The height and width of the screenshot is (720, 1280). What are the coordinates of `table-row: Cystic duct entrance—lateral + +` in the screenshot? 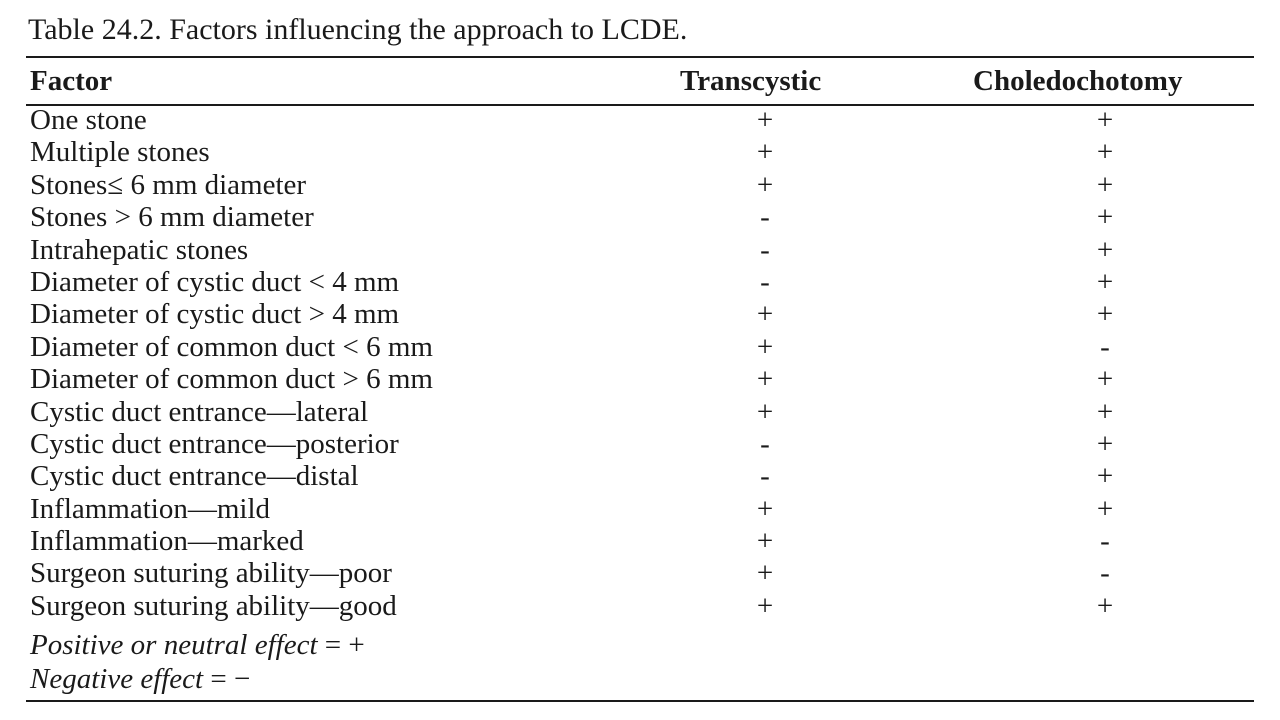 It's located at (640, 412).